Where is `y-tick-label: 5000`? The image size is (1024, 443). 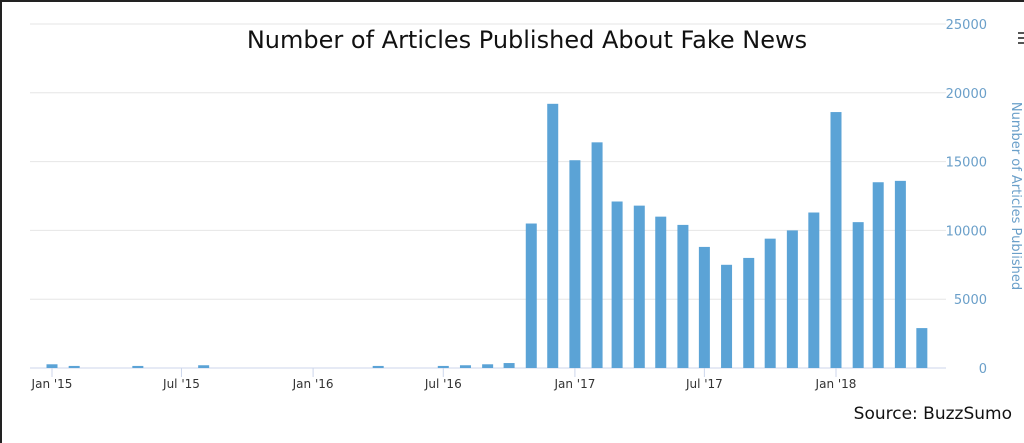
y-tick-label: 5000 is located at coordinates (970, 300).